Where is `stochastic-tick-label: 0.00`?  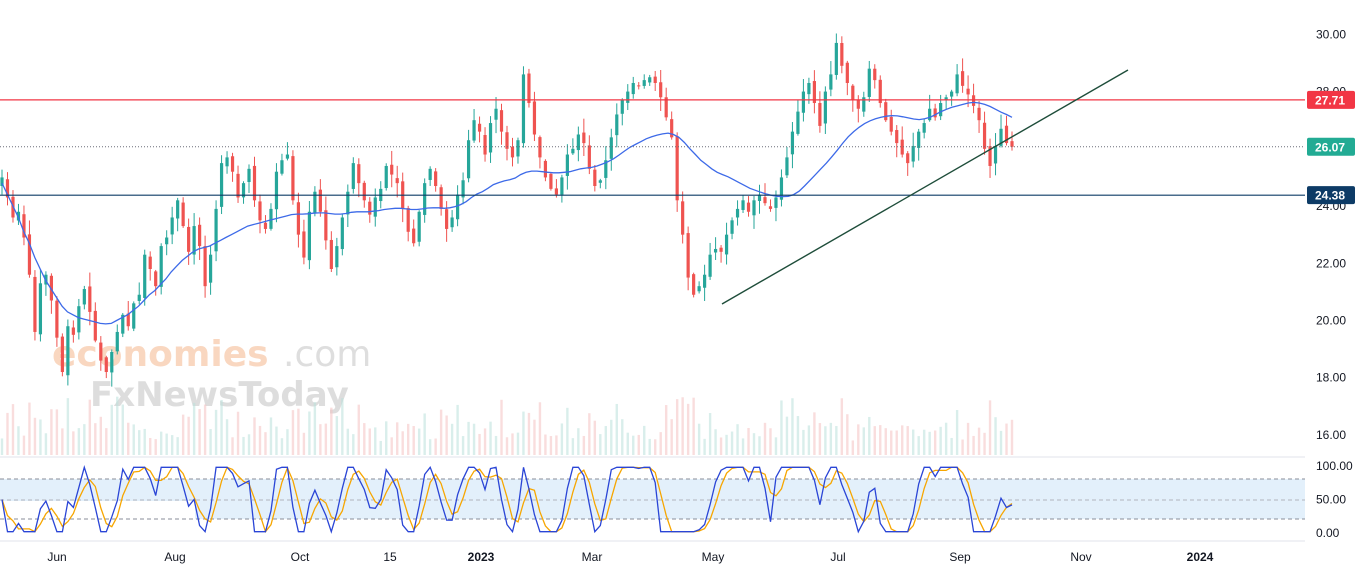
stochastic-tick-label: 0.00 is located at coordinates (1328, 533).